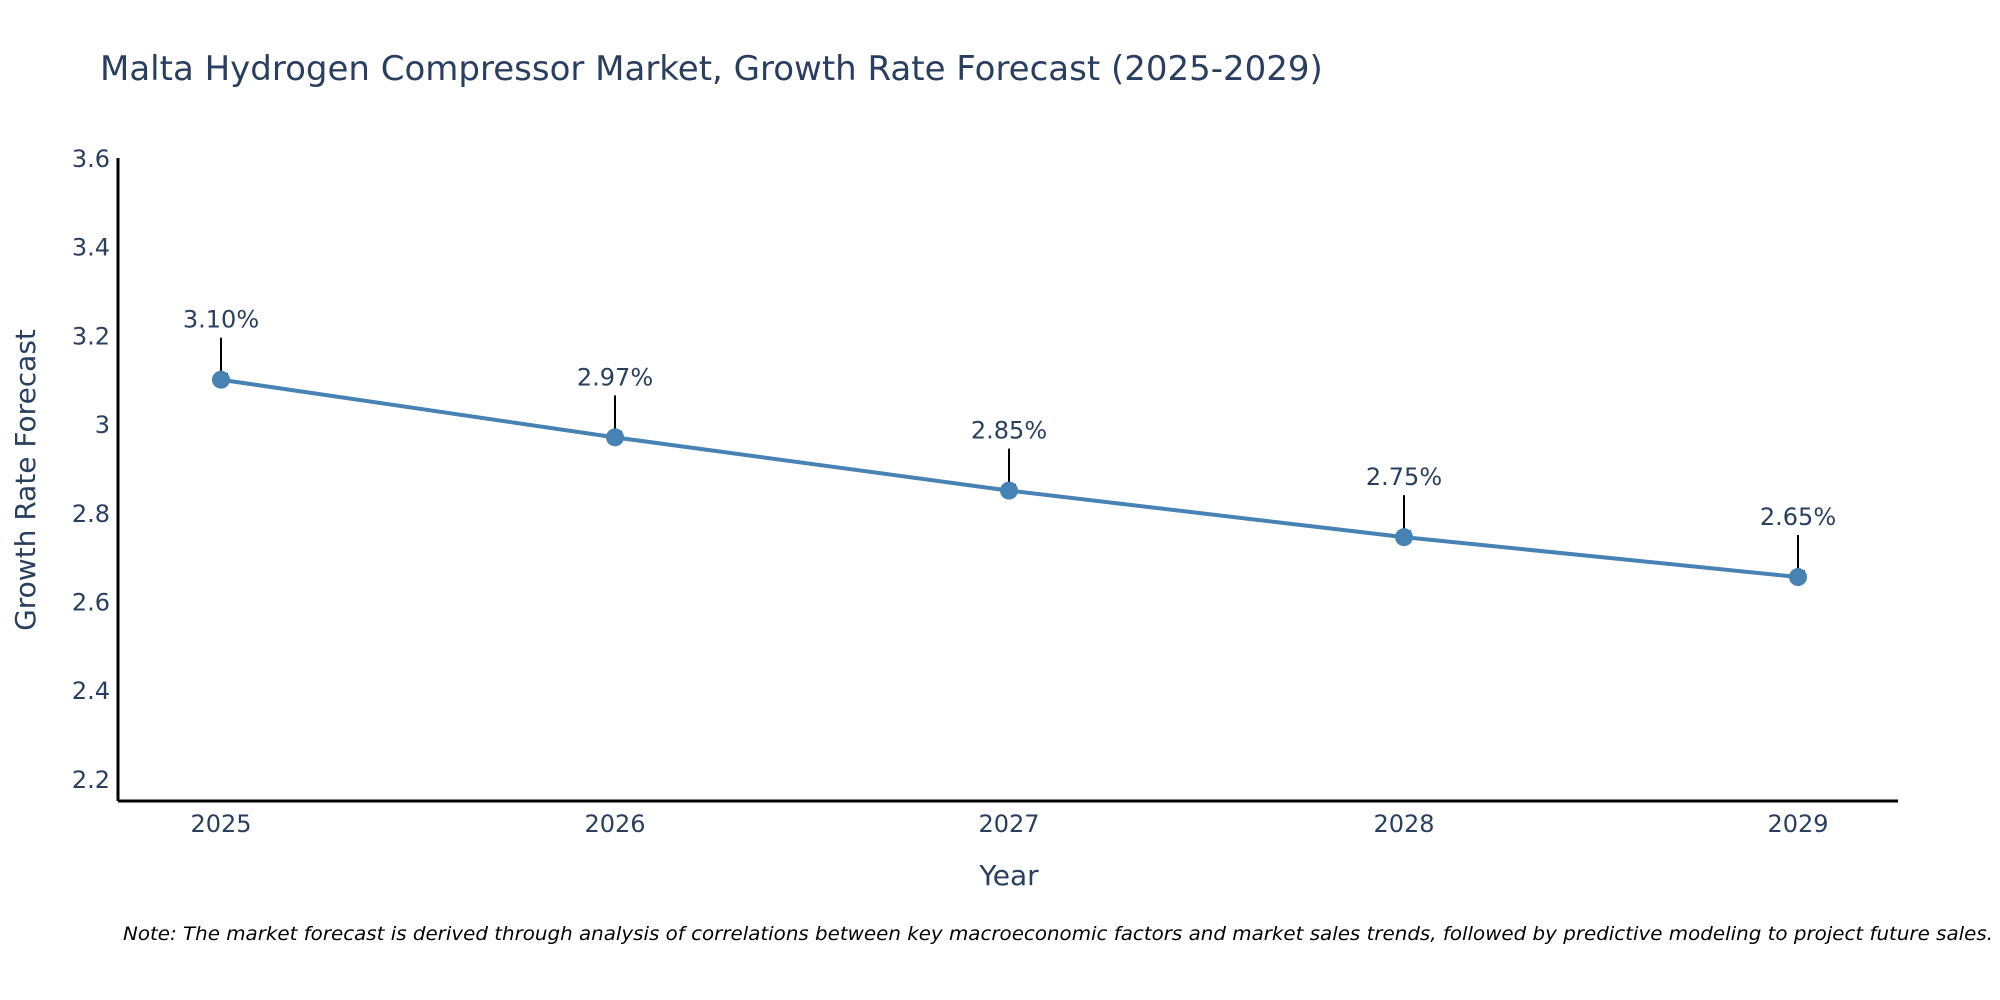 This screenshot has height=1000, width=2000. What do you see at coordinates (1798, 517) in the screenshot?
I see `data-label: 2.65%` at bounding box center [1798, 517].